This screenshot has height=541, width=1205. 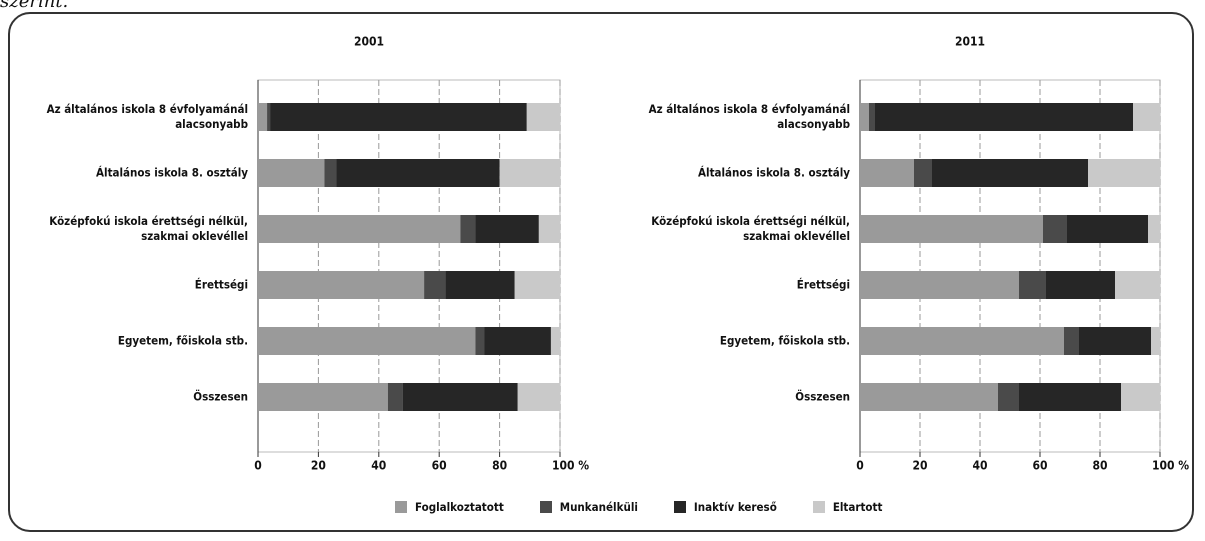 I want to click on legend-item: Inaktív kereső, so click(x=725, y=507).